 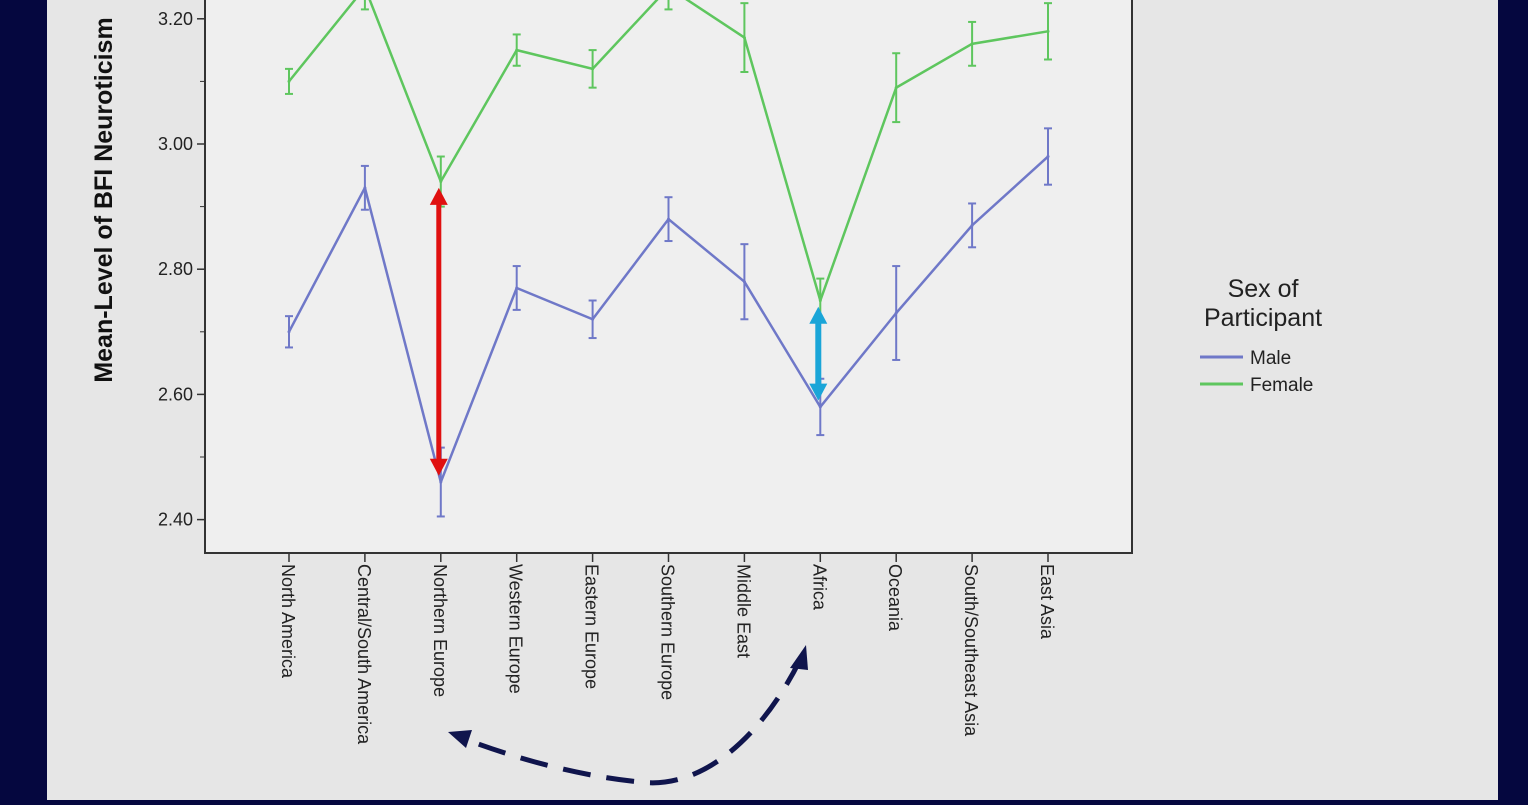 I want to click on y-tick-label: 2.80, so click(x=175, y=269).